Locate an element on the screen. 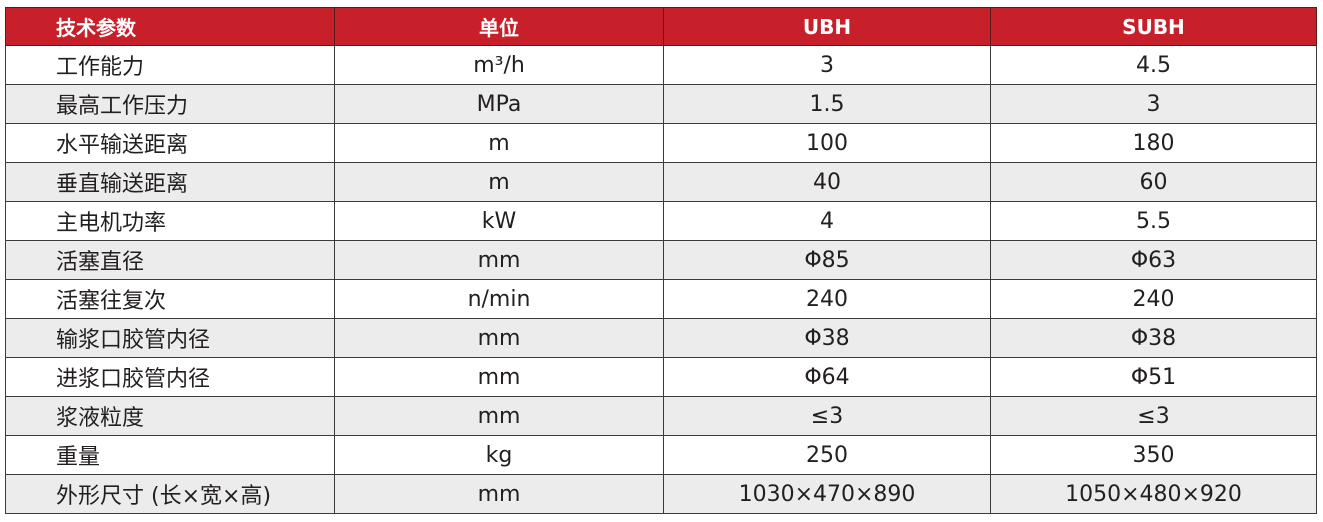 This screenshot has width=1323, height=522. ubh-value: 4 is located at coordinates (827, 221).